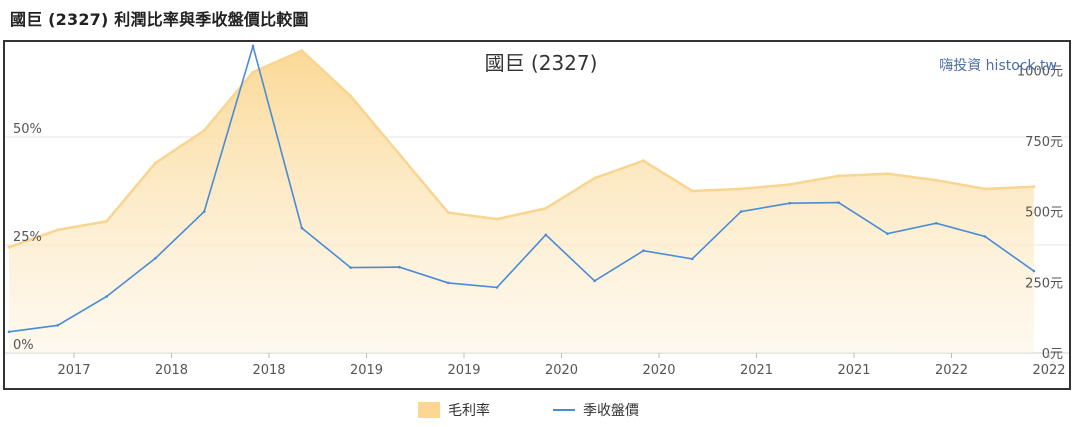 This screenshot has width=1080, height=427. What do you see at coordinates (998, 66) in the screenshot?
I see `chart-watermark: 嗨投資 histock.tw` at bounding box center [998, 66].